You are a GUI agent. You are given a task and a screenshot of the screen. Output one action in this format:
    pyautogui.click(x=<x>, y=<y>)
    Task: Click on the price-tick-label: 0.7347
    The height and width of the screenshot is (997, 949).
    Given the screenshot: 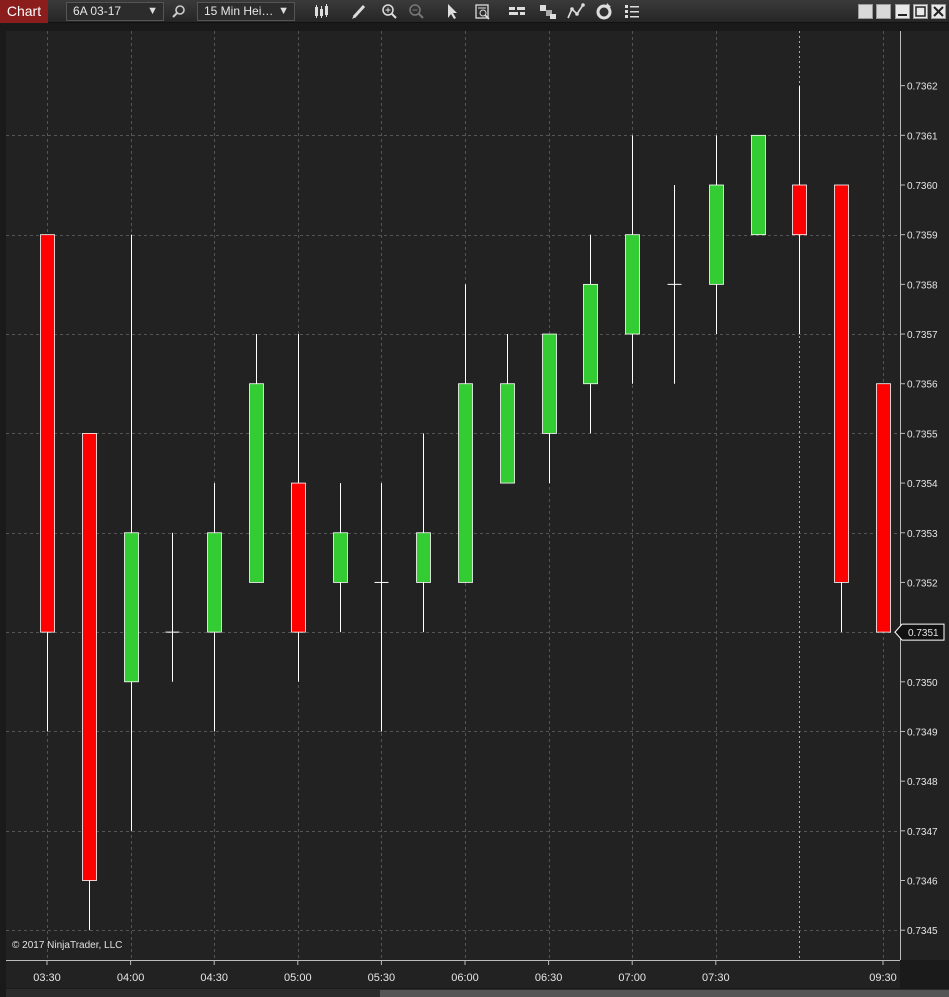 What is the action you would take?
    pyautogui.click(x=922, y=832)
    